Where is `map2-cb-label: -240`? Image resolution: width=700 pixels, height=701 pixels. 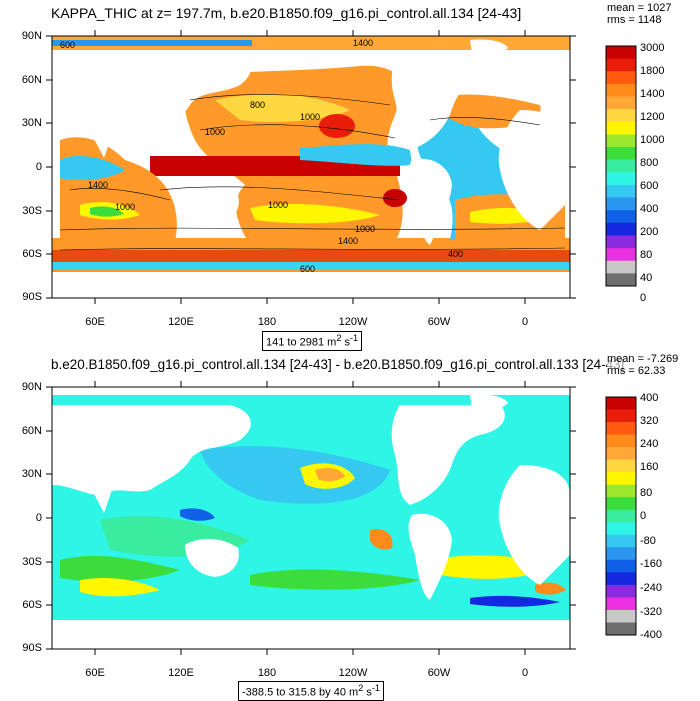
map2-cb-label: -240 is located at coordinates (651, 588).